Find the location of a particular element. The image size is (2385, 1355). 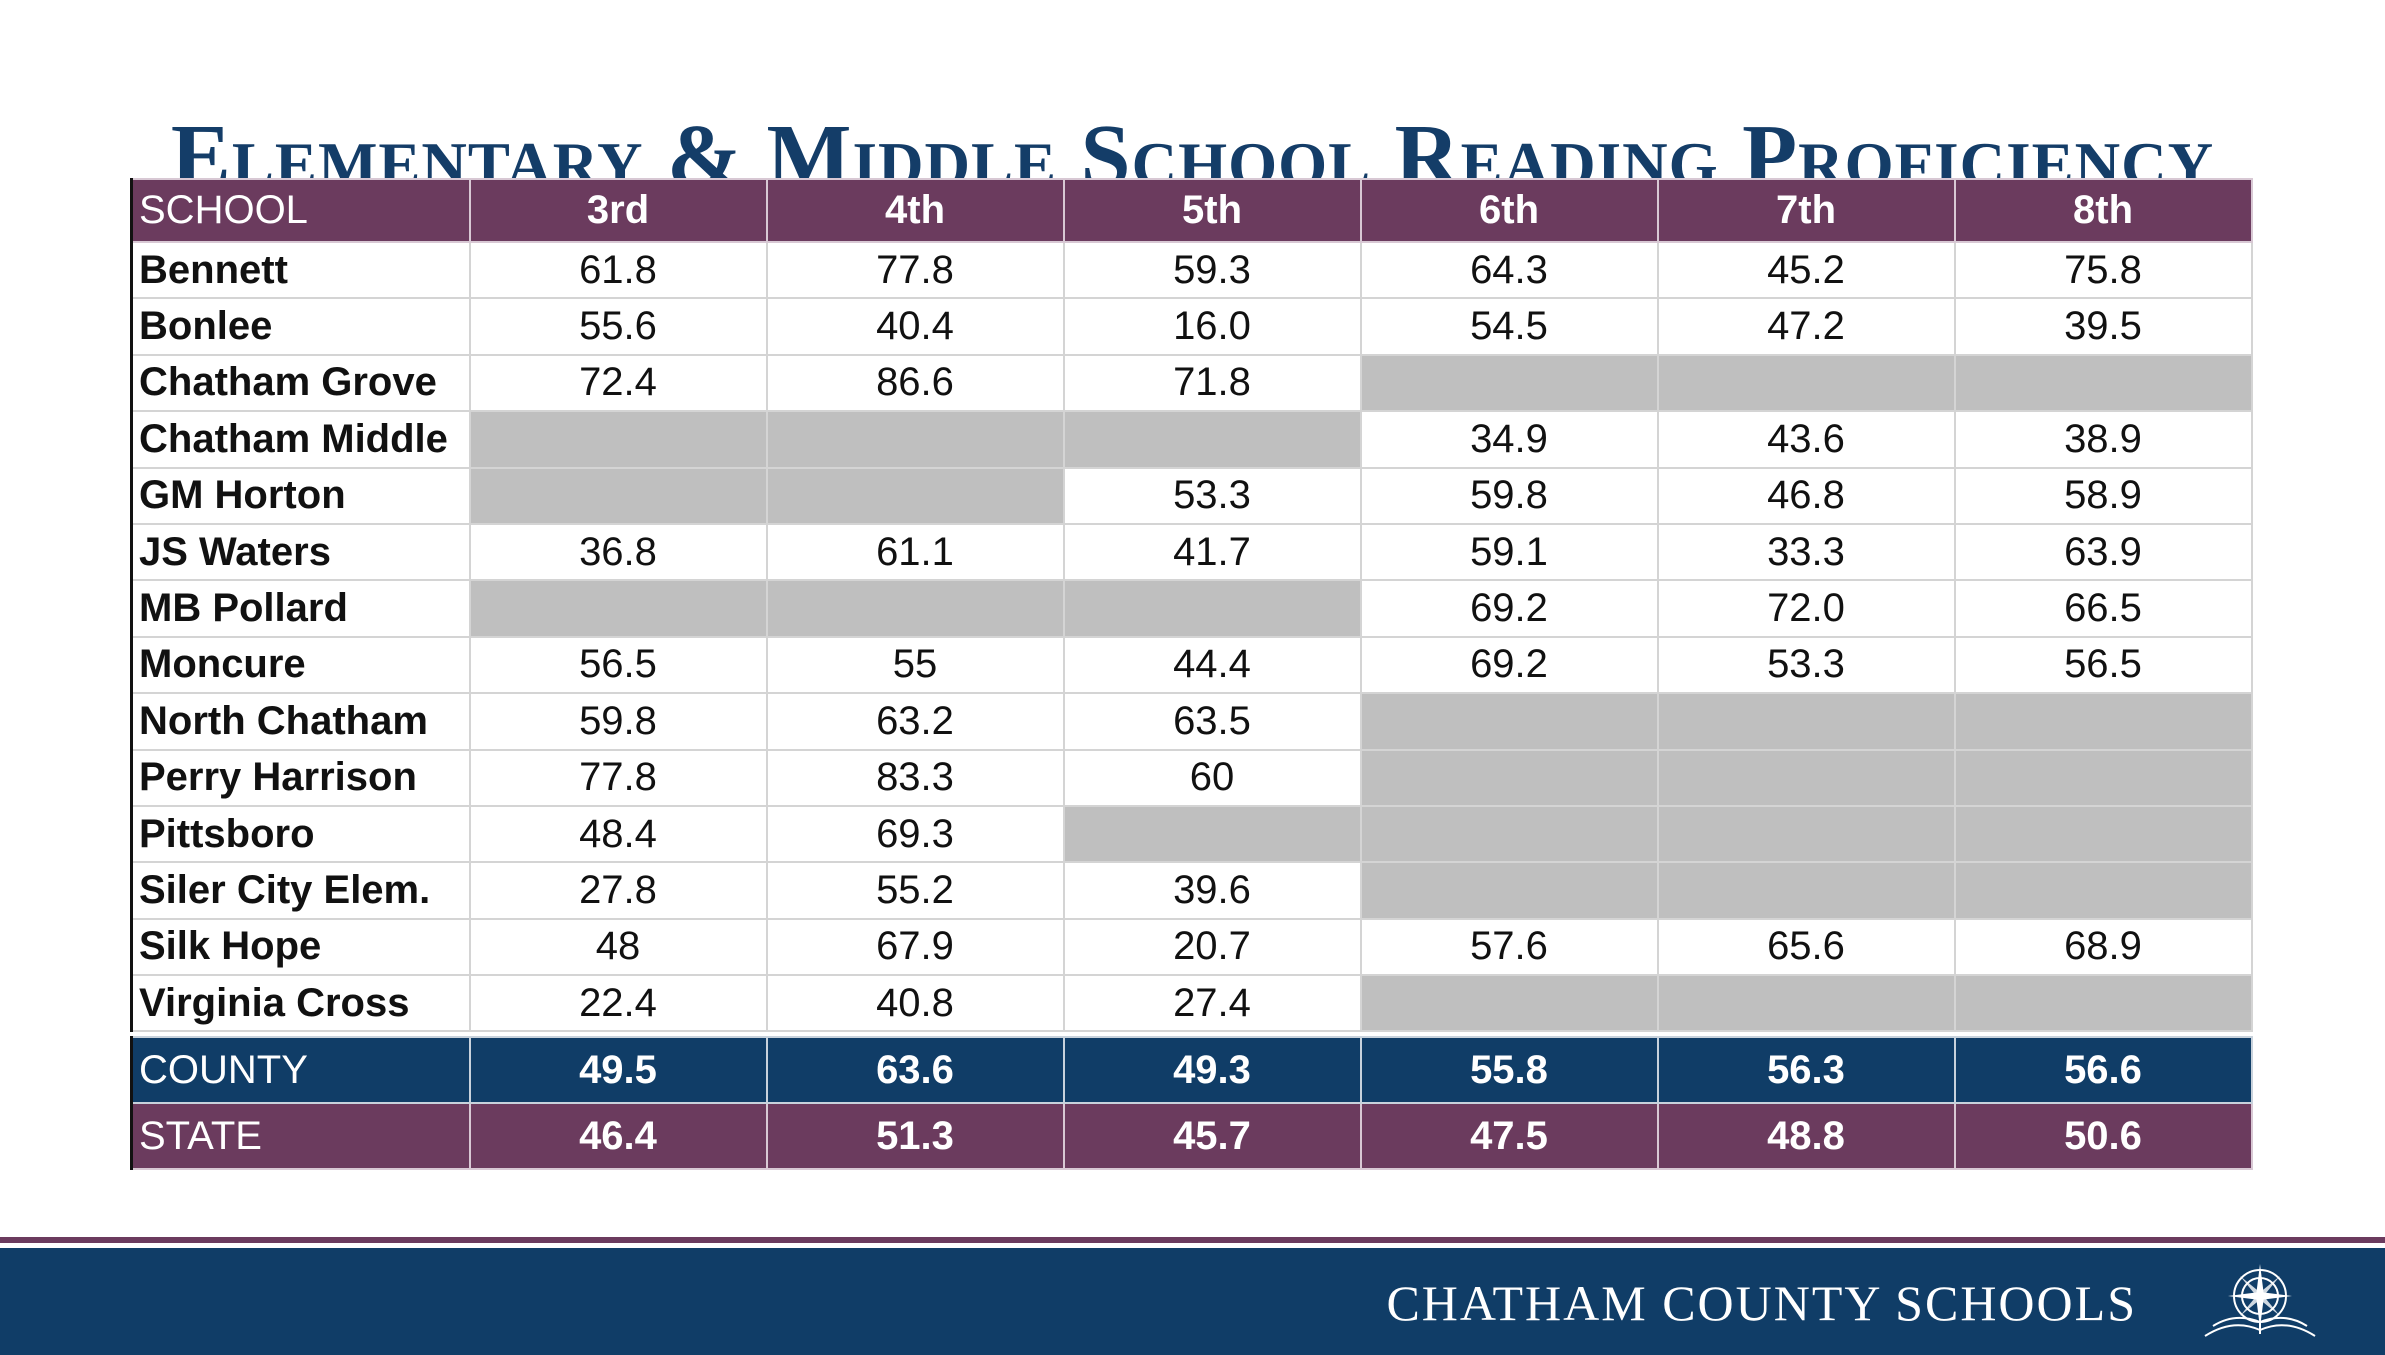

score-cell-6th: 64.3 is located at coordinates (1509, 270).